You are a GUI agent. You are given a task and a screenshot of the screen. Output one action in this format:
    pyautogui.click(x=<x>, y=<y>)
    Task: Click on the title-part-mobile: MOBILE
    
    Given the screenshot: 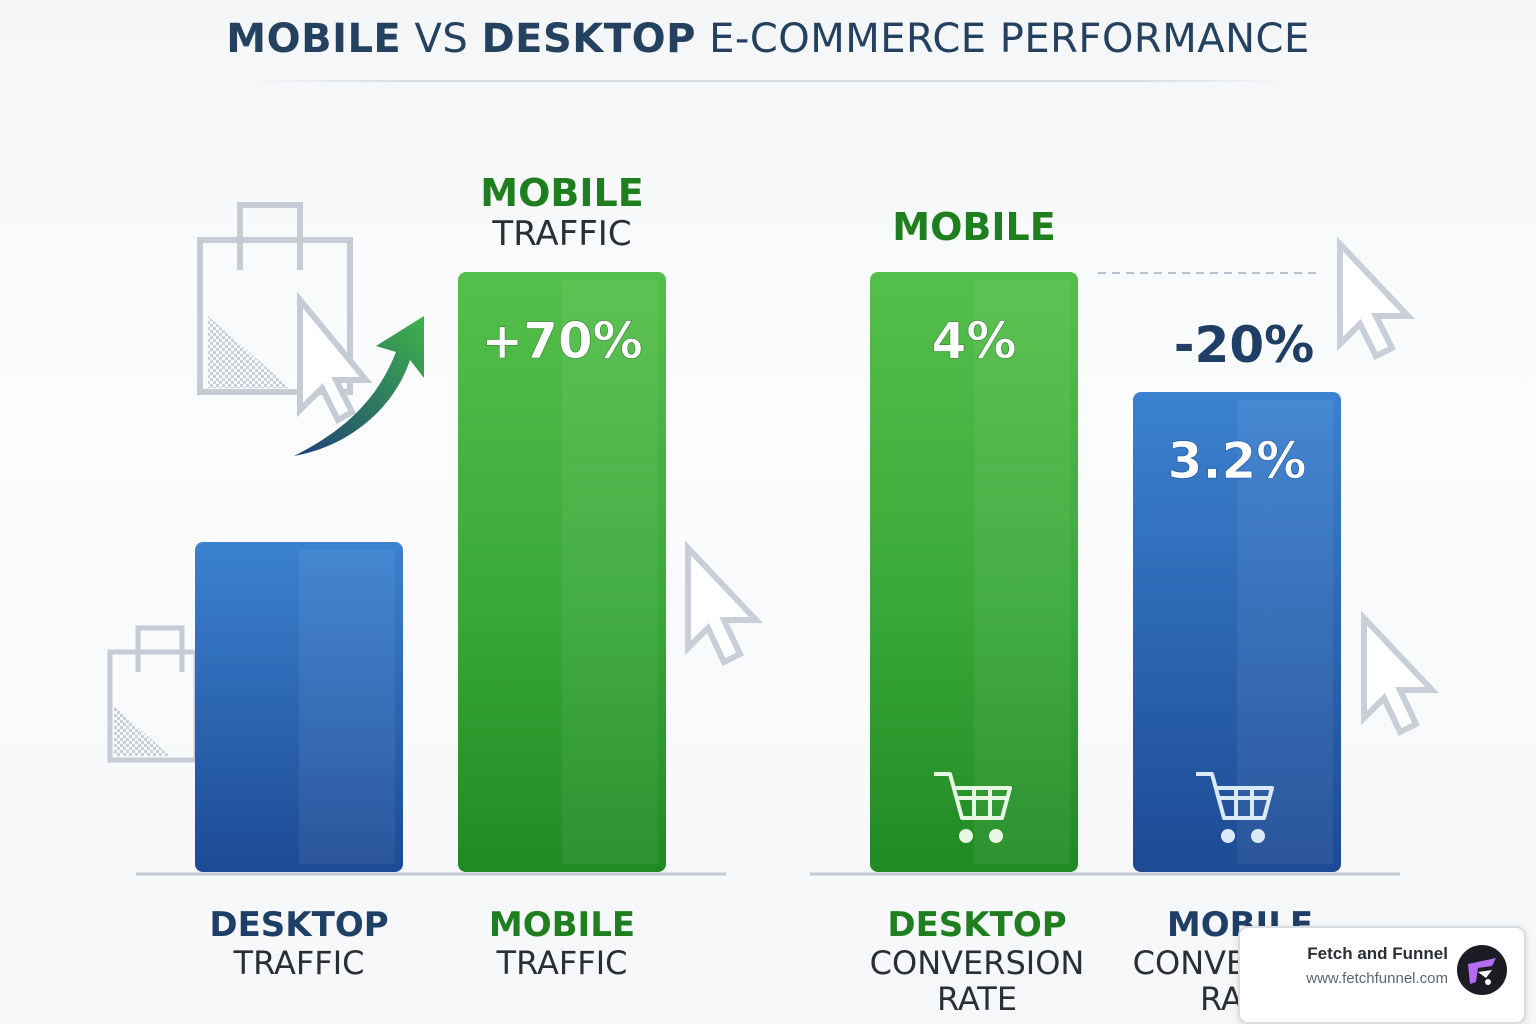 What is the action you would take?
    pyautogui.click(x=314, y=39)
    